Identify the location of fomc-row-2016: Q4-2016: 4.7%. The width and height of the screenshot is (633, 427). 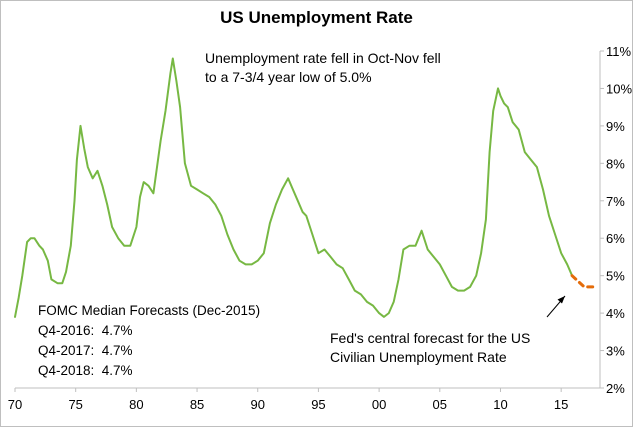
(85, 330).